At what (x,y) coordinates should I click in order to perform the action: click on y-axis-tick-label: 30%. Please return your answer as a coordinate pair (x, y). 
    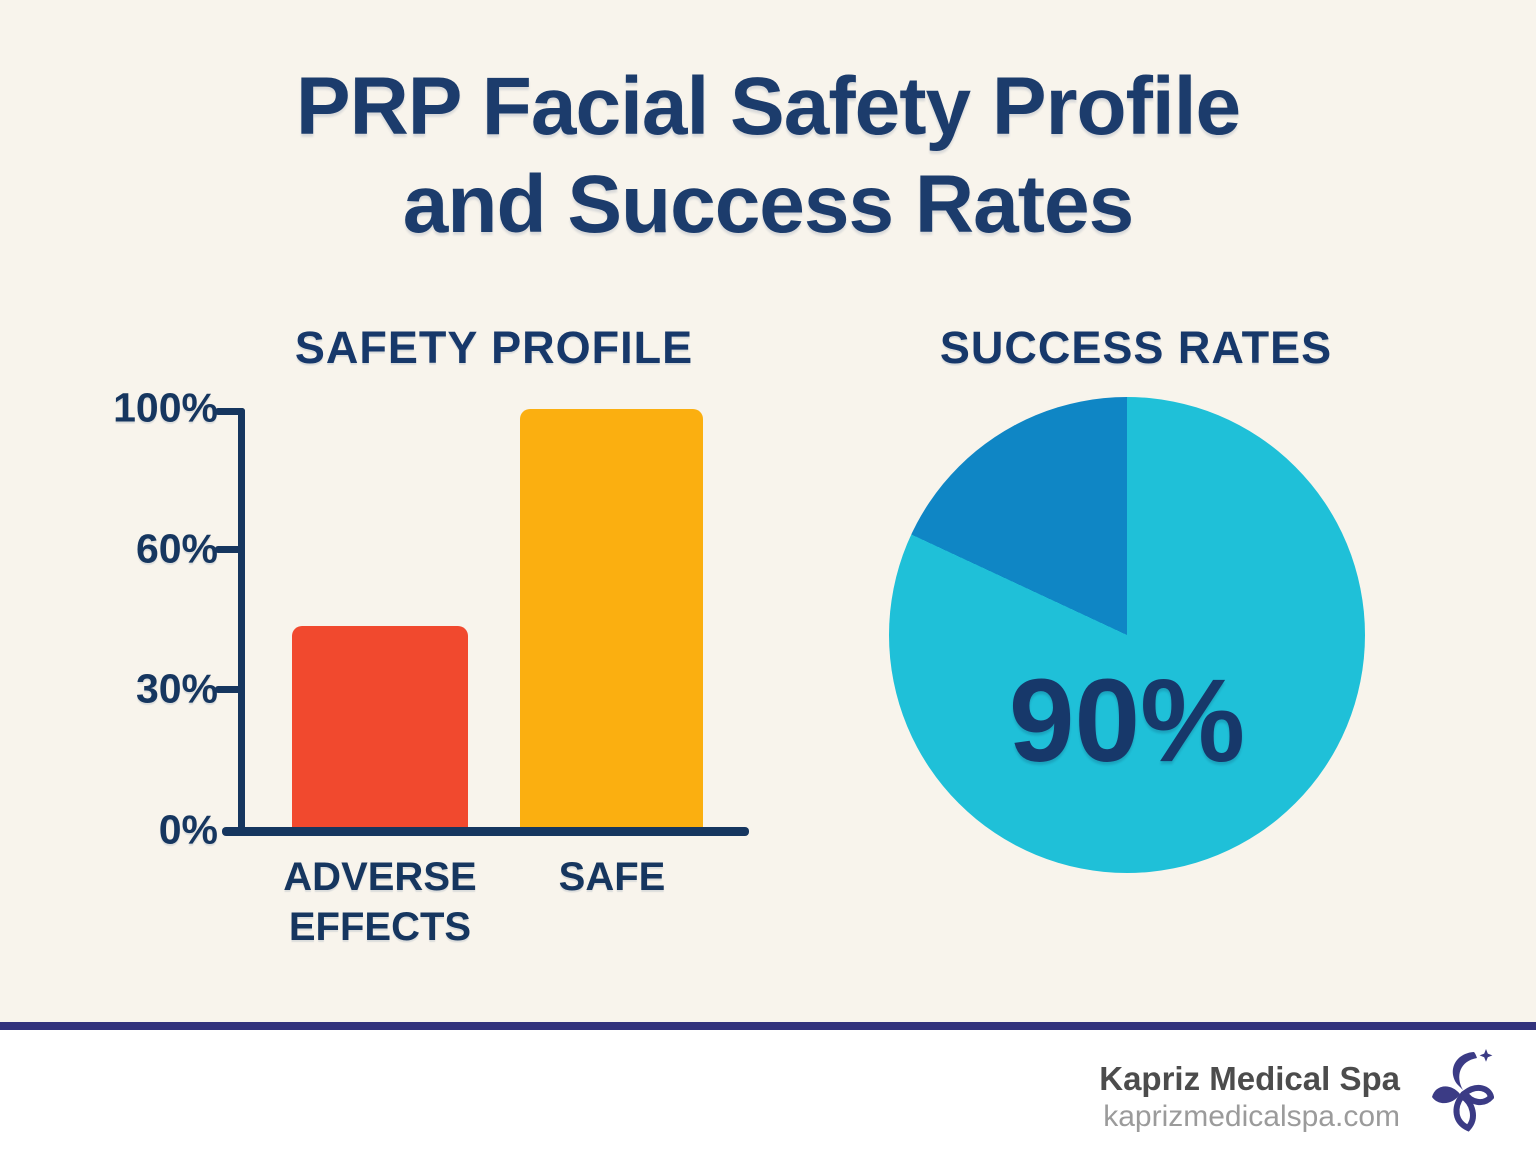
    Looking at the image, I should click on (176, 688).